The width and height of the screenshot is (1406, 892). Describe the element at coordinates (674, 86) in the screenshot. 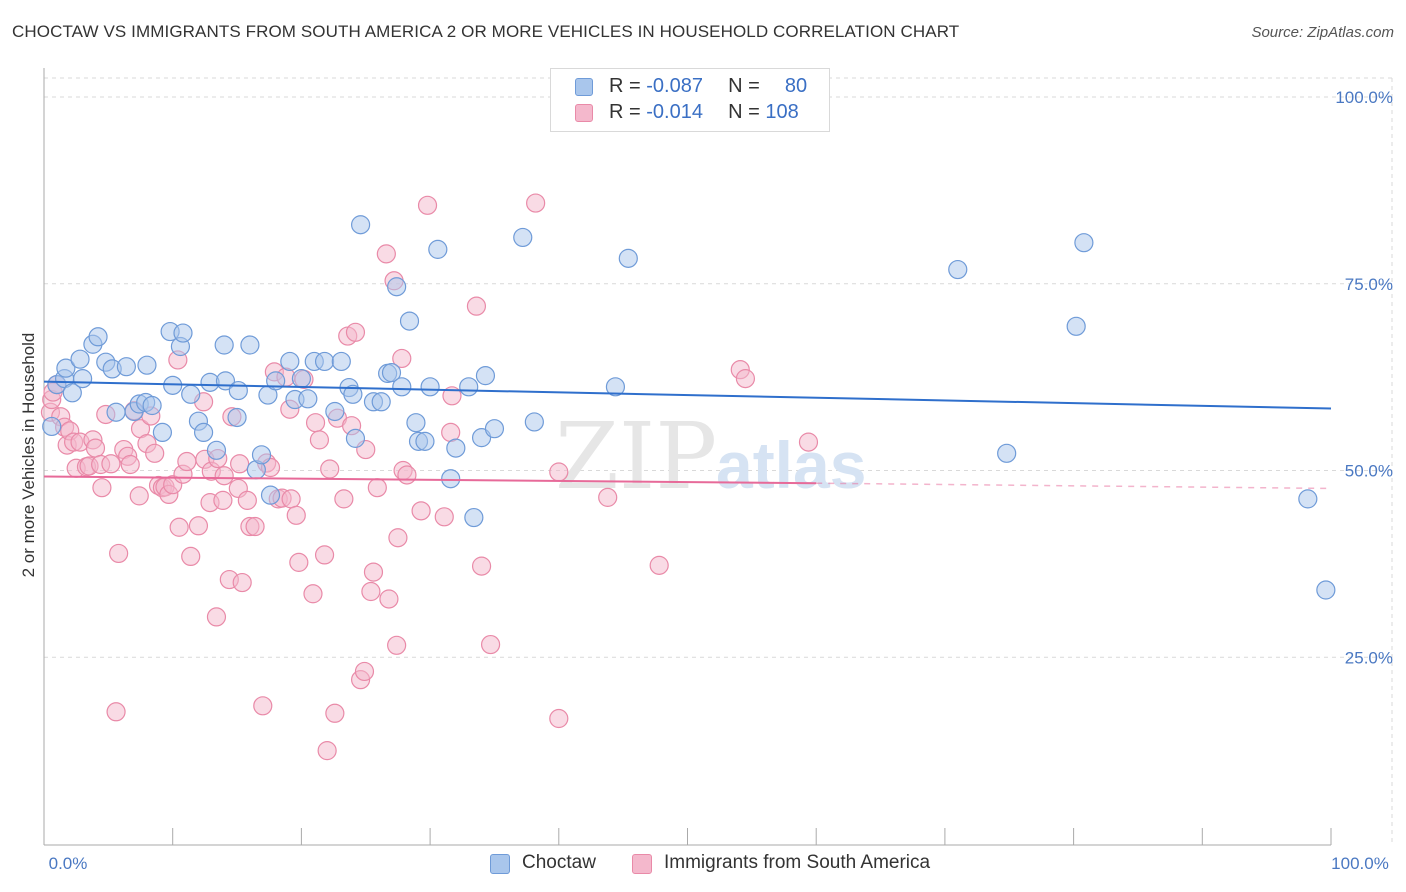

I see `legend-r-value: -0.087` at that location.